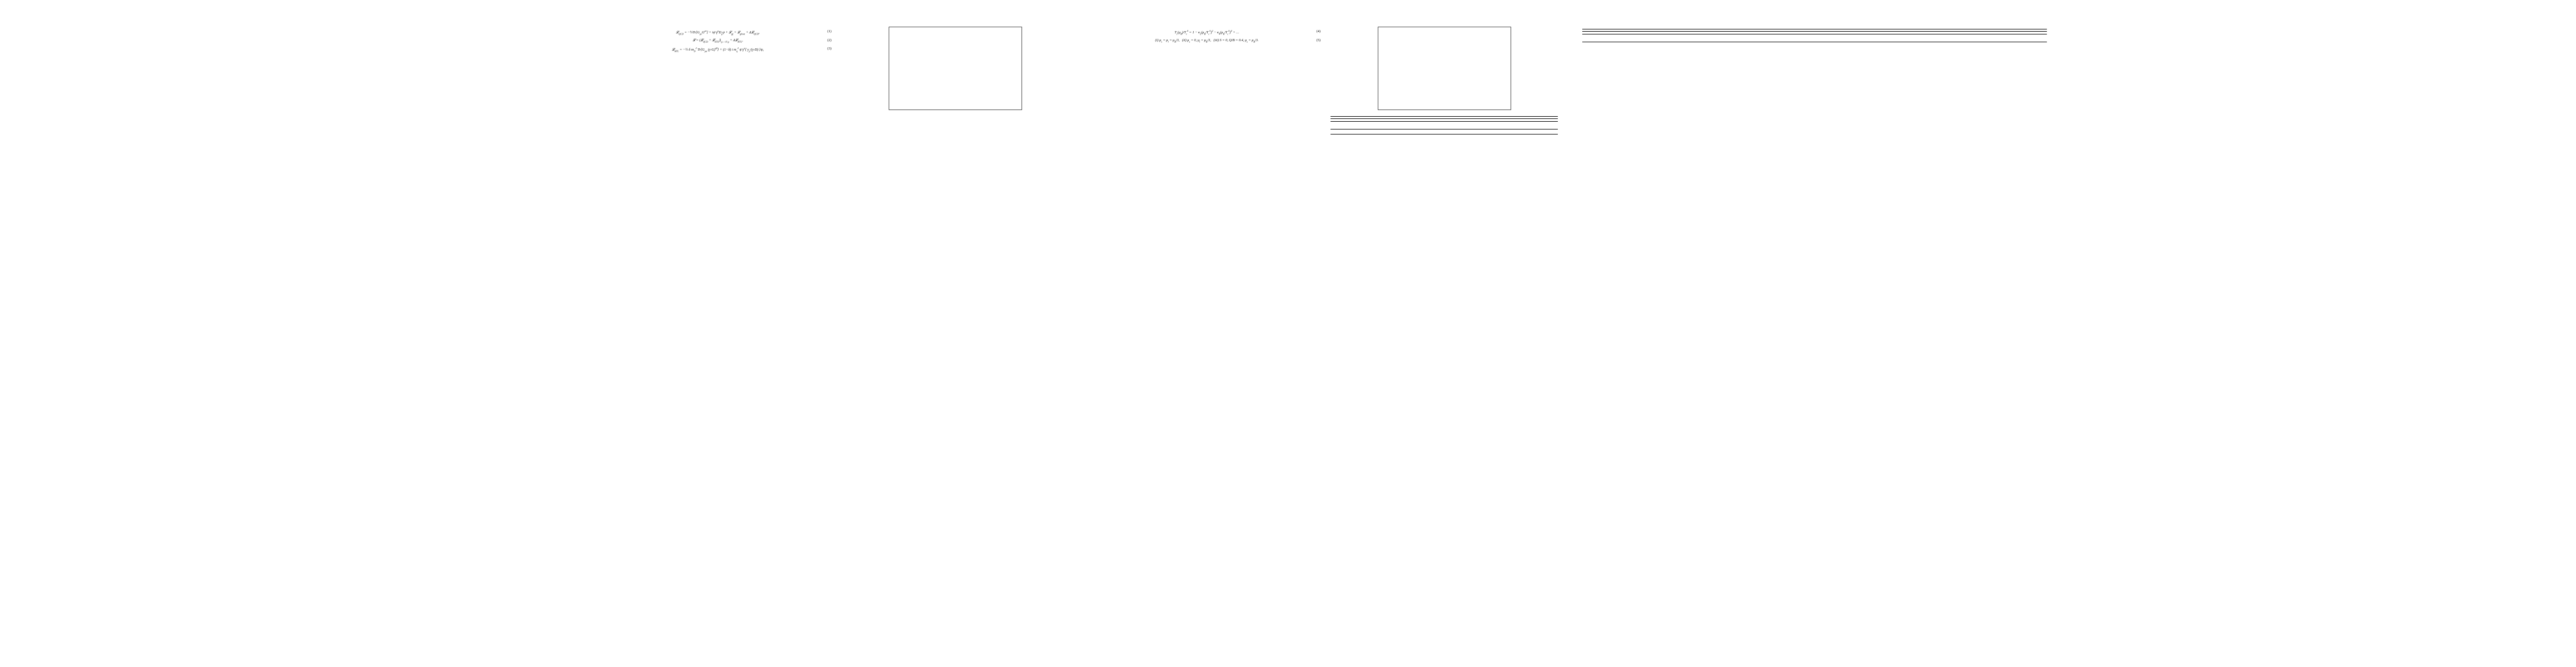 Image resolution: width=2576 pixels, height=667 pixels. Describe the element at coordinates (1318, 40) in the screenshot. I see `equation-number: (5)` at that location.